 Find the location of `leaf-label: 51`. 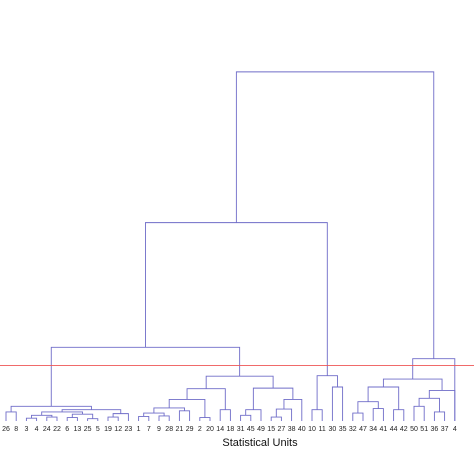

leaf-label: 51 is located at coordinates (424, 429).